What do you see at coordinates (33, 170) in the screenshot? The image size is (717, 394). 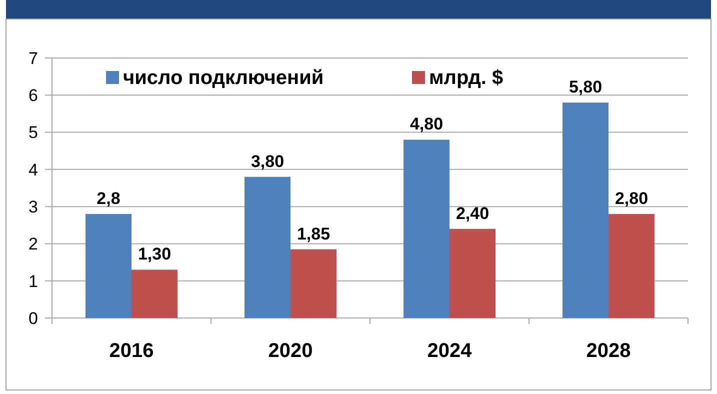 I see `y-tick-label: 4` at bounding box center [33, 170].